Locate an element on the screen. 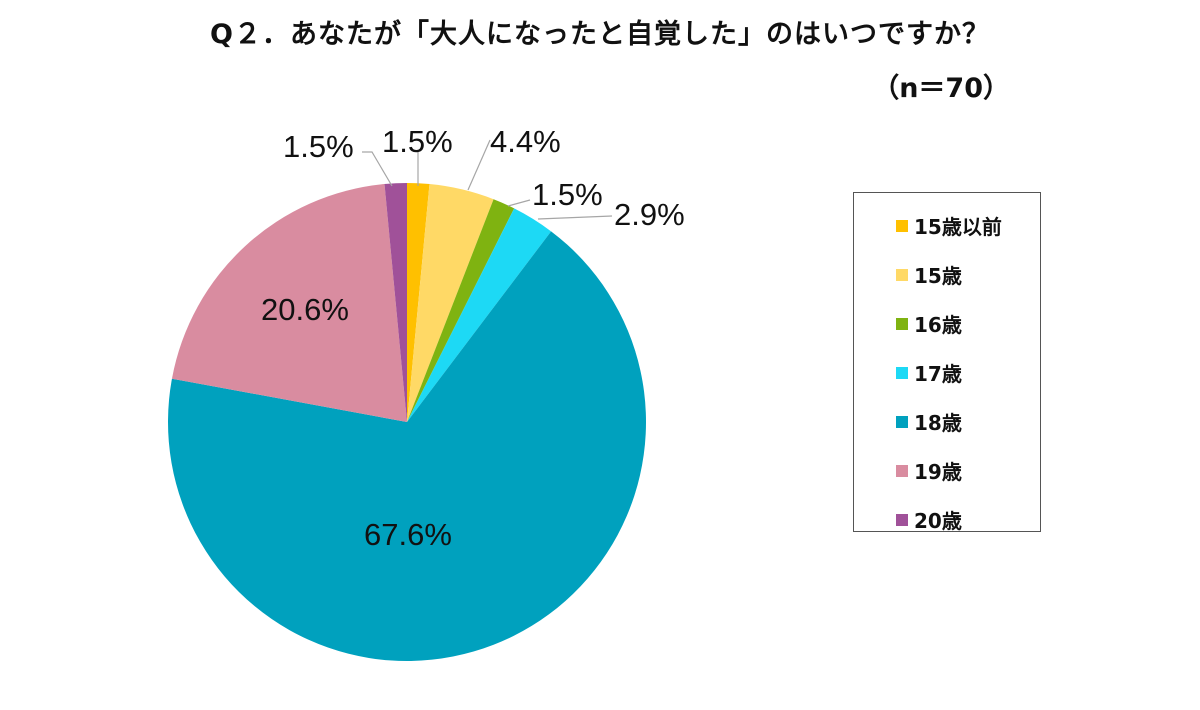 The height and width of the screenshot is (710, 1200). leader-lines is located at coordinates (487, 179).